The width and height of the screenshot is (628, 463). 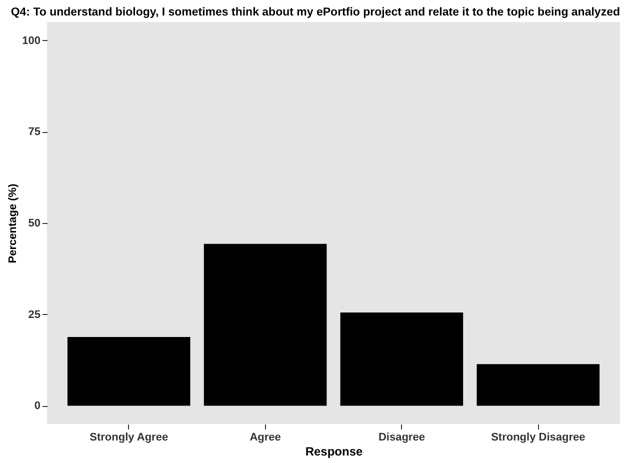 I want to click on chart-title: Q4: To understand biology, I sometimes think about my ePortfio project and relate it to the topic being analyzed, so click(x=315, y=12).